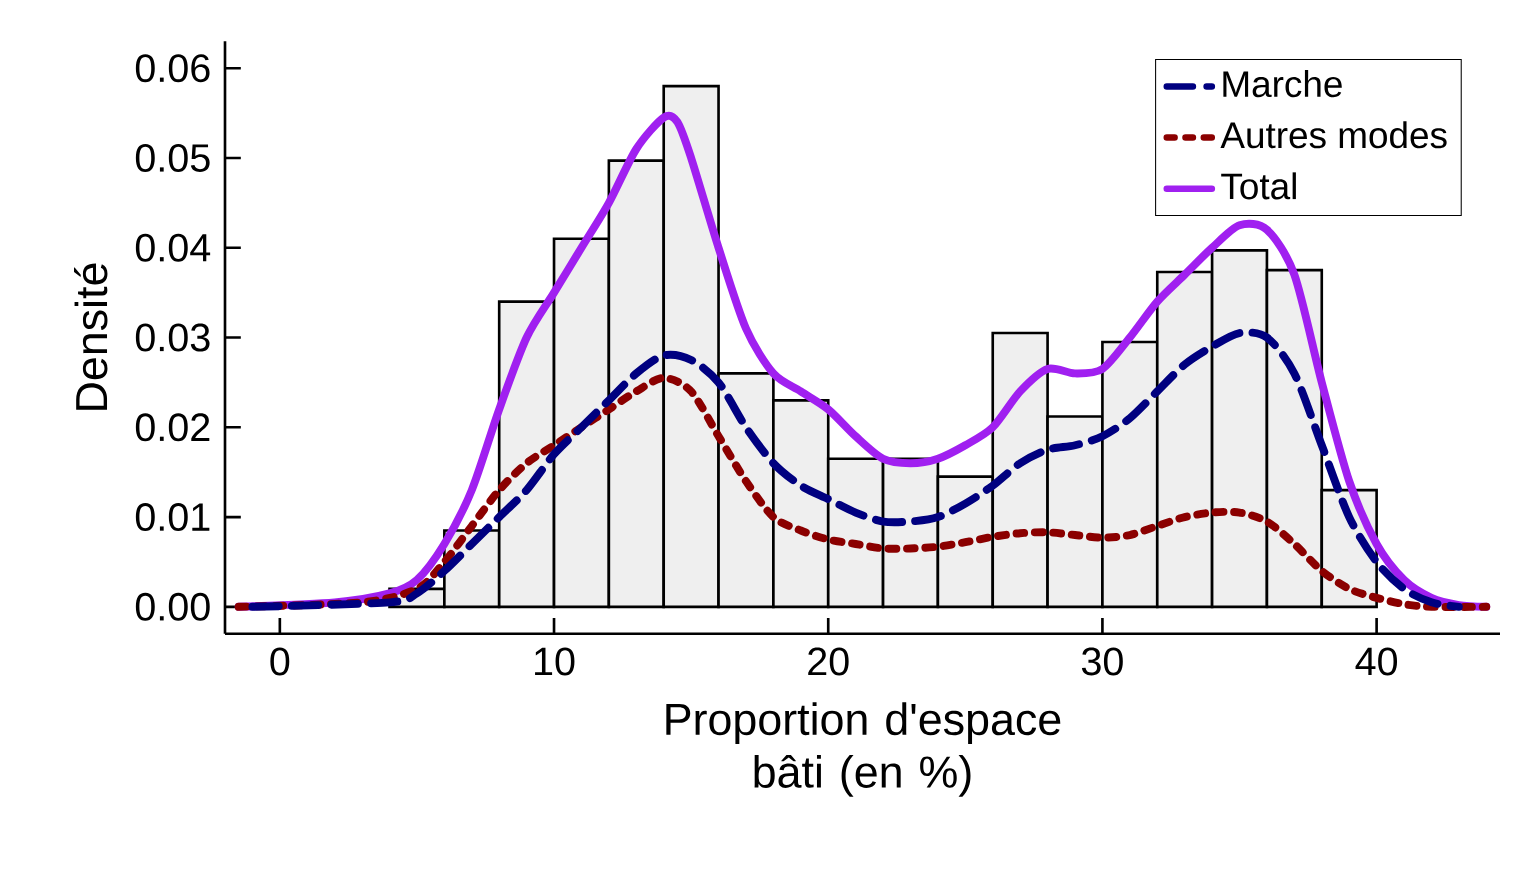 This screenshot has height=874, width=1530. I want to click on legend-label: Autres modes, so click(1333, 135).